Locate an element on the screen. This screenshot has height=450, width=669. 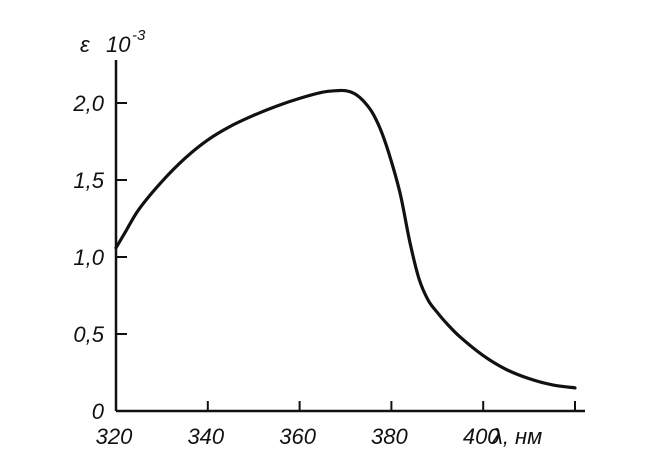
x-tick-label: 340 is located at coordinates (205, 436).